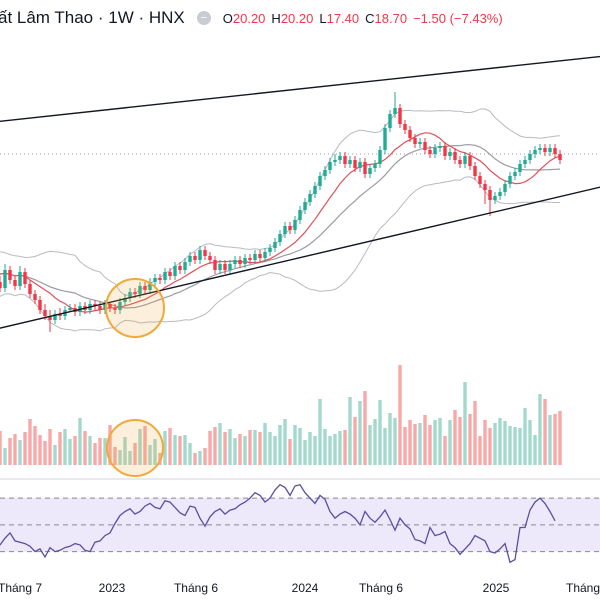 The height and width of the screenshot is (600, 600). Describe the element at coordinates (305, 588) in the screenshot. I see `x-tick-label: 2024` at that location.